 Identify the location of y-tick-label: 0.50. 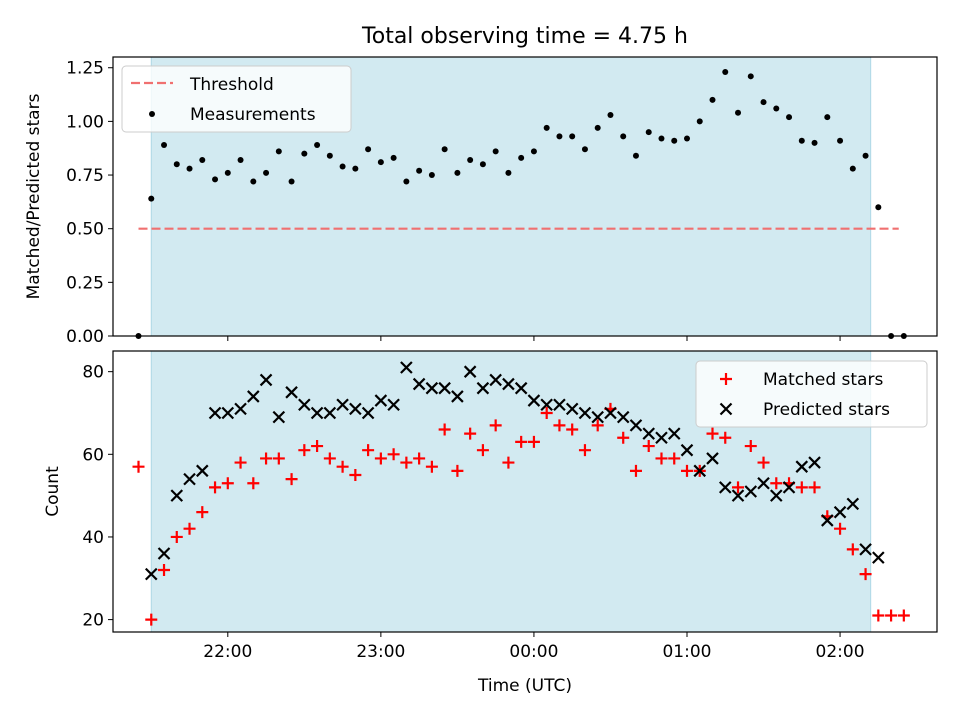
(85, 230).